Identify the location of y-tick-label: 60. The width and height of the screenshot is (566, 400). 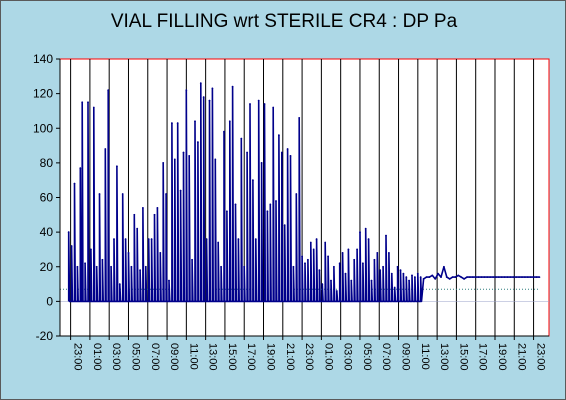
(47, 198).